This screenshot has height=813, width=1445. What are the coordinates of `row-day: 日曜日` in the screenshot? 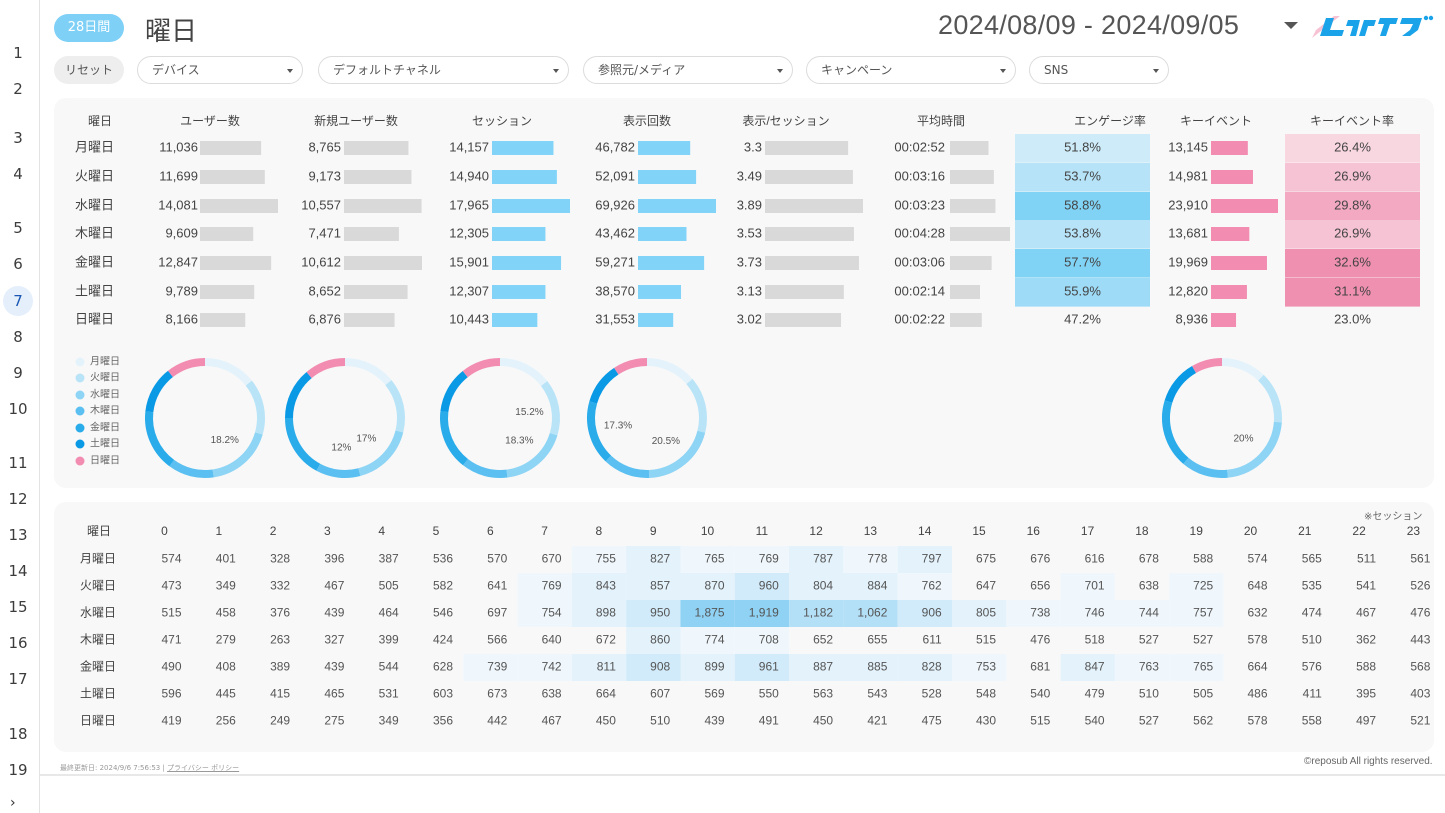 It's located at (94, 318).